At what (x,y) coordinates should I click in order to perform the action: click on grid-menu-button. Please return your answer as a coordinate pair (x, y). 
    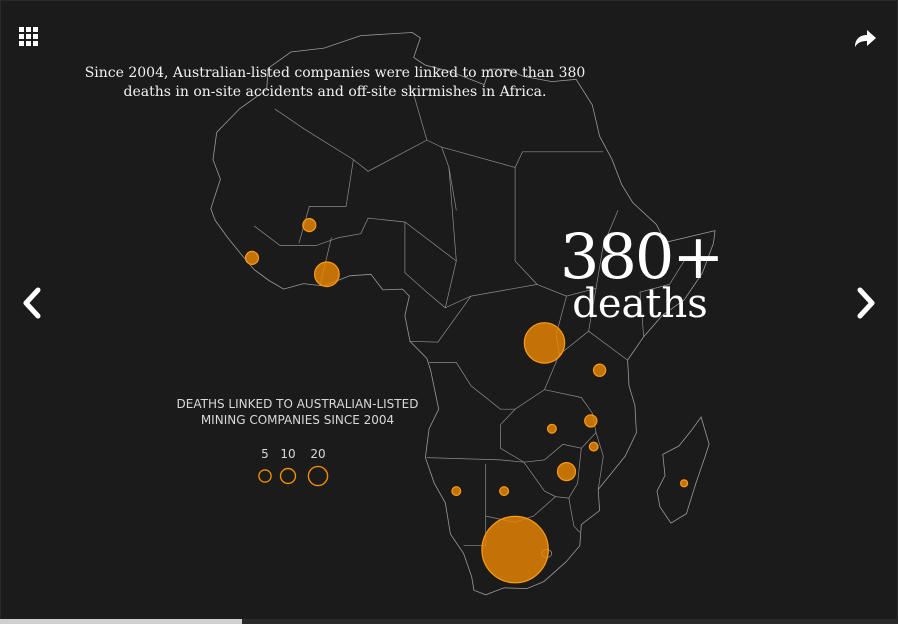
    Looking at the image, I should click on (29, 37).